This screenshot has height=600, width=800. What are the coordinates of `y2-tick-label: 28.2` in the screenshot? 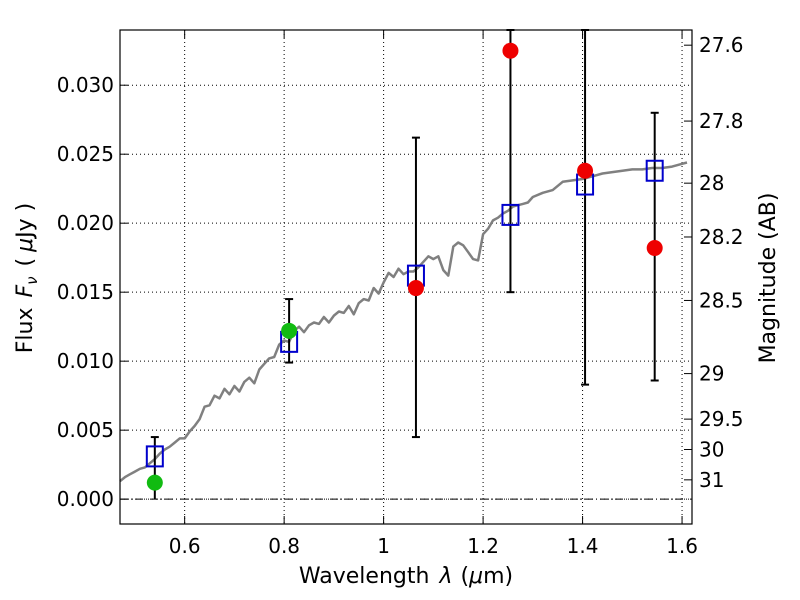 It's located at (721, 237).